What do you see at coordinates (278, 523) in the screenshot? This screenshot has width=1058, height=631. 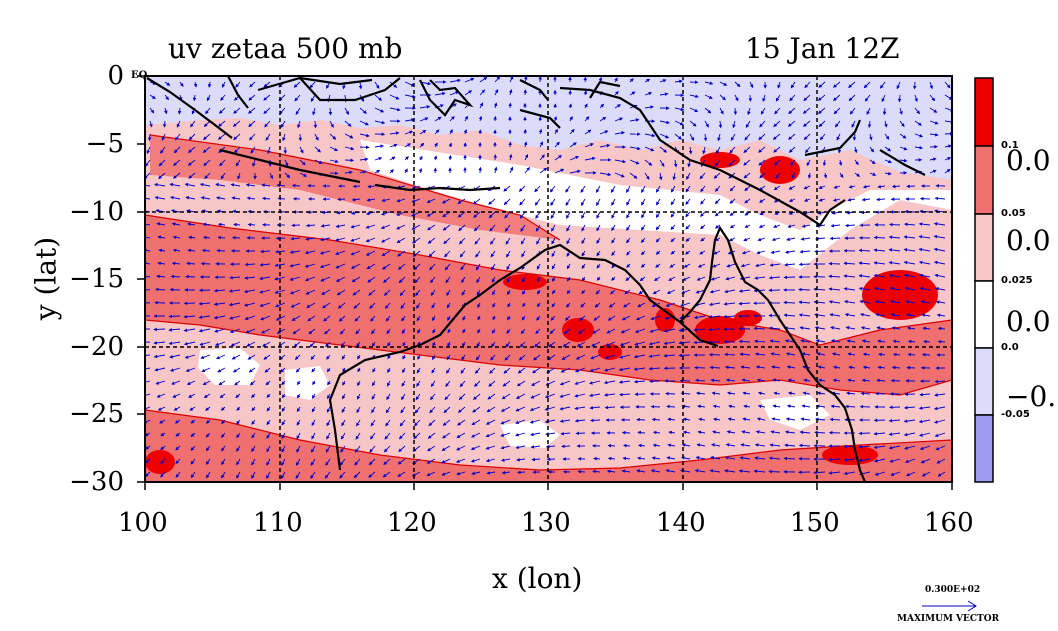 I see `x-tick-label: 110` at bounding box center [278, 523].